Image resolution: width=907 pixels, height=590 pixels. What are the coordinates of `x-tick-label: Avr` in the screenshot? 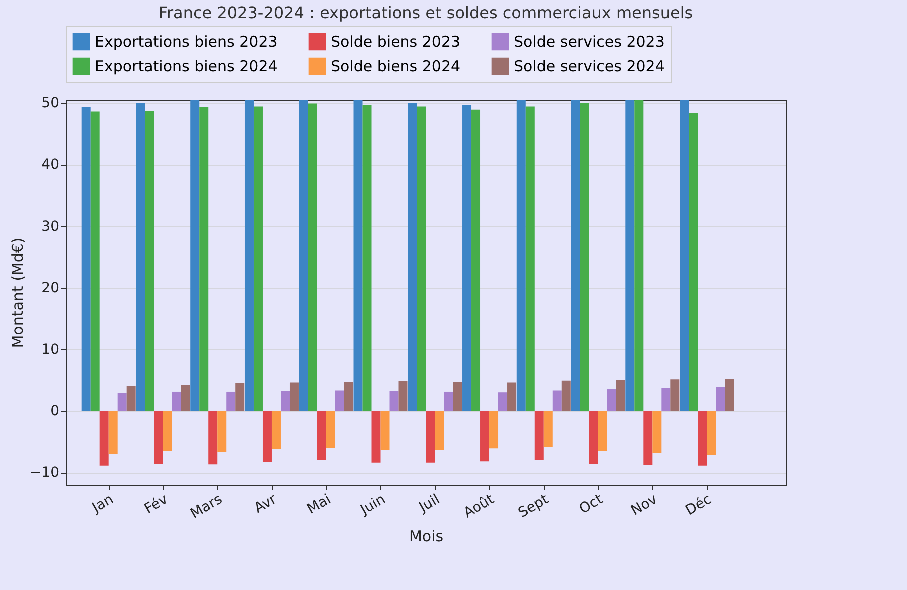 It's located at (266, 504).